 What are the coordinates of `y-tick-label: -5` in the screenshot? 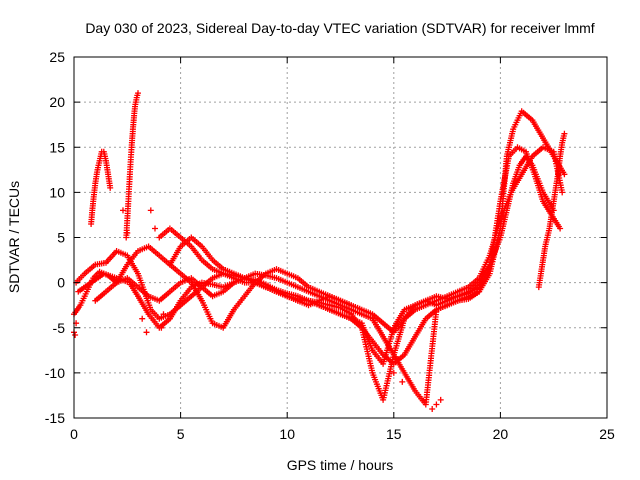 It's located at (59, 328).